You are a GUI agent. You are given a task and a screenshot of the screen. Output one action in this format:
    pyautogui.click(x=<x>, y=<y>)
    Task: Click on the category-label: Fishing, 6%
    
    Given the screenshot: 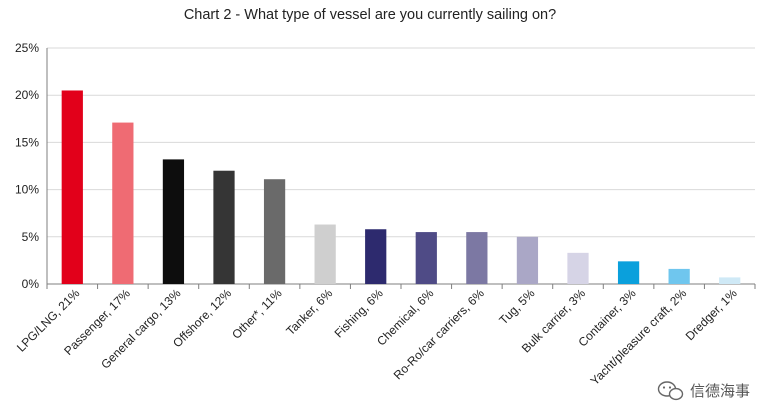 What is the action you would take?
    pyautogui.click(x=359, y=313)
    